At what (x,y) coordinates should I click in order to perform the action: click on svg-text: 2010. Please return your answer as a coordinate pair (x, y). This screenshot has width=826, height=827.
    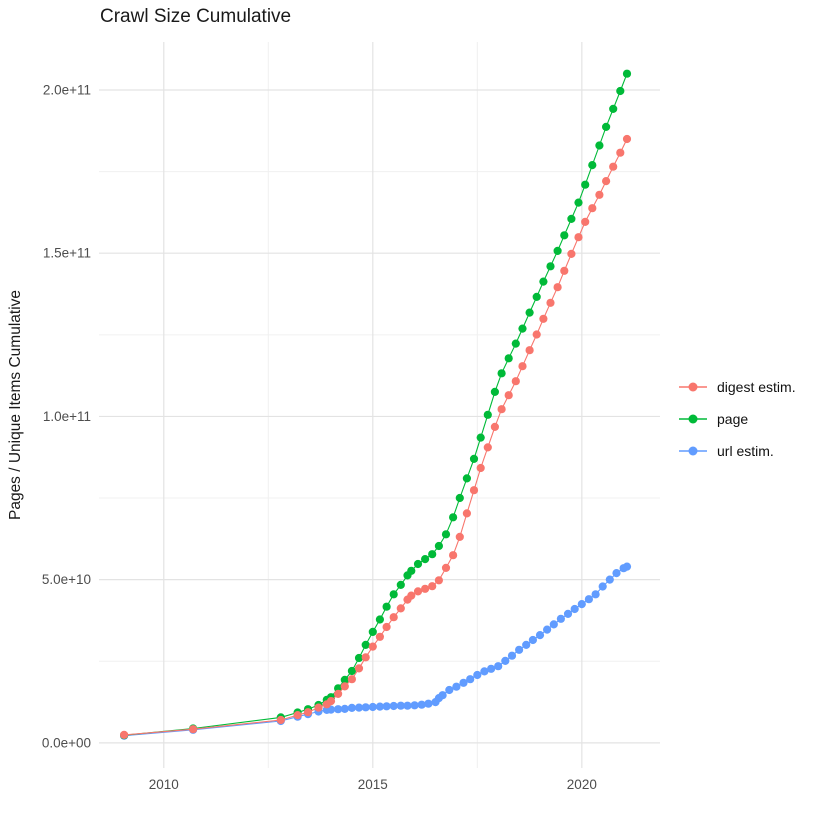
    Looking at the image, I should click on (164, 784).